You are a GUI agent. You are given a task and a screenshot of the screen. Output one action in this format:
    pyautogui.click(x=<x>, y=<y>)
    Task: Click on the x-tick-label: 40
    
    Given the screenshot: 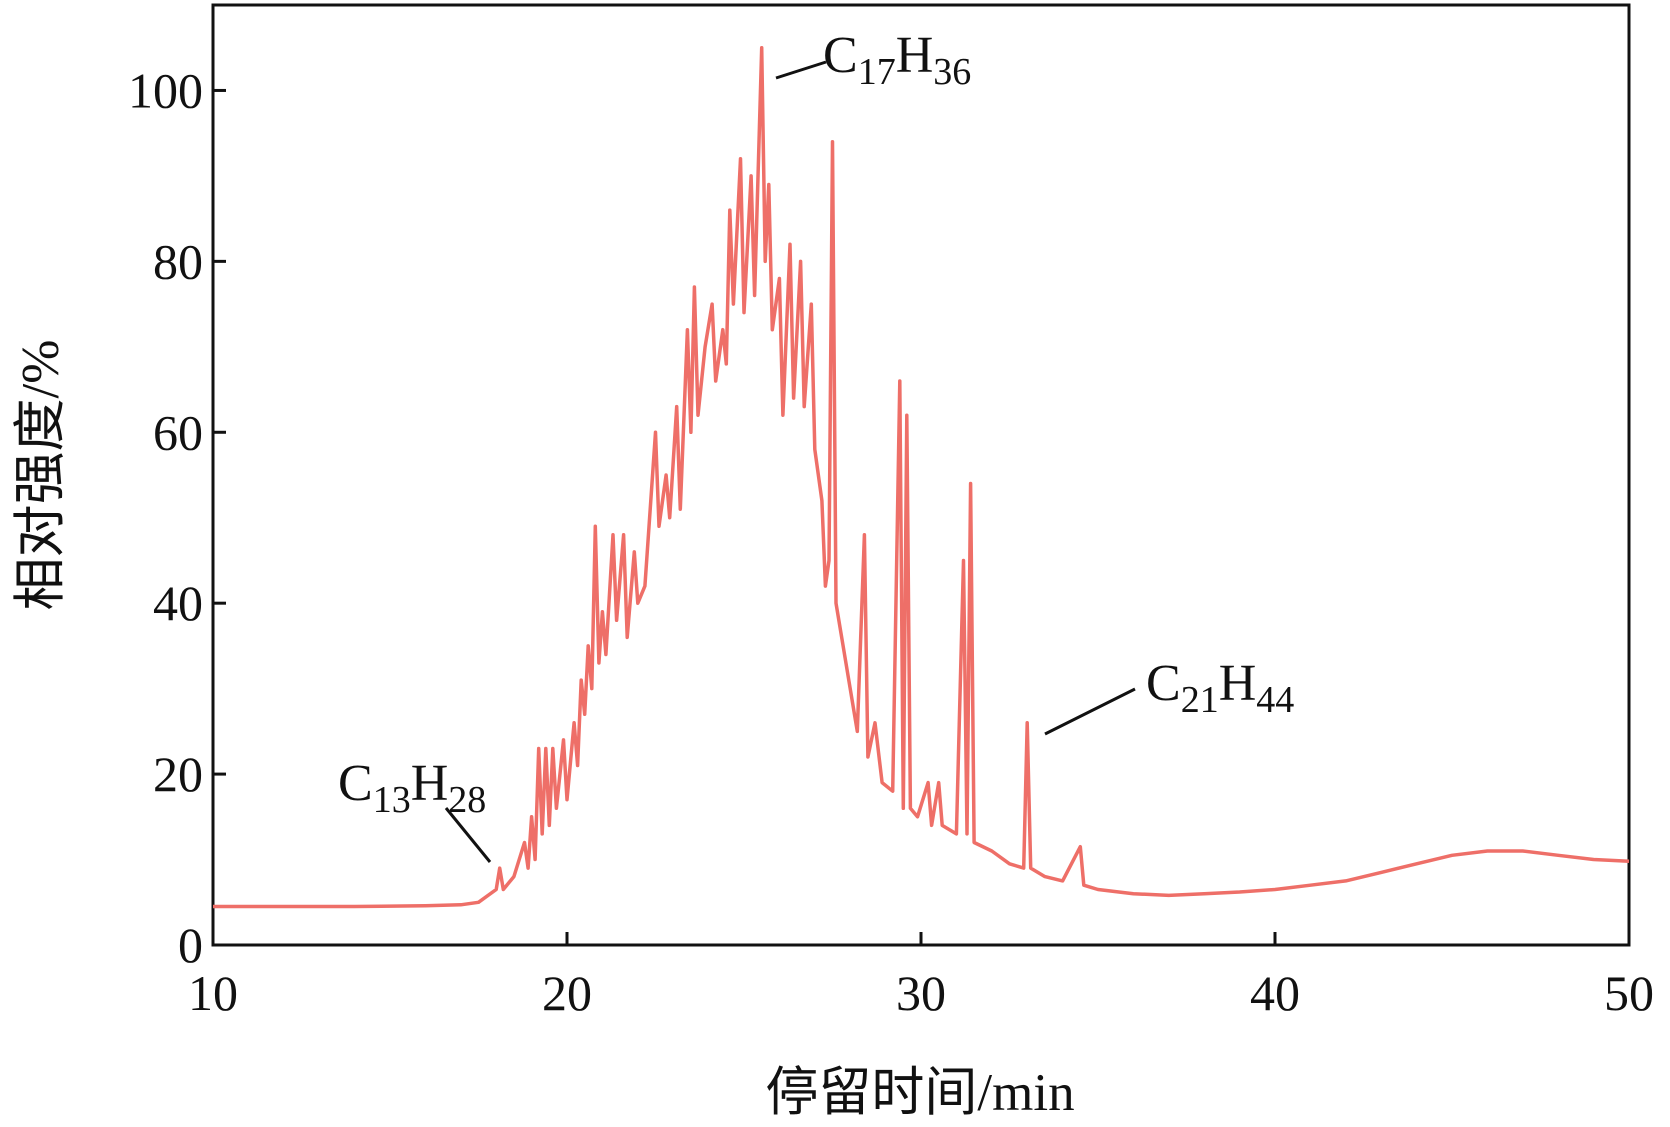 What is the action you would take?
    pyautogui.click(x=1275, y=993)
    